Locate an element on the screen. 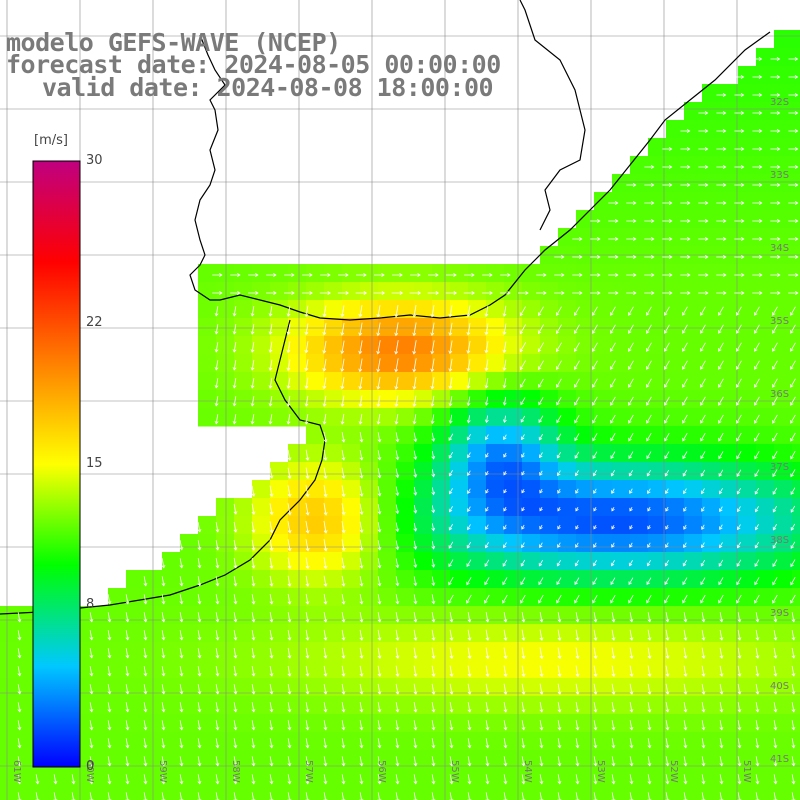  lat-label: 39S is located at coordinates (779, 613).